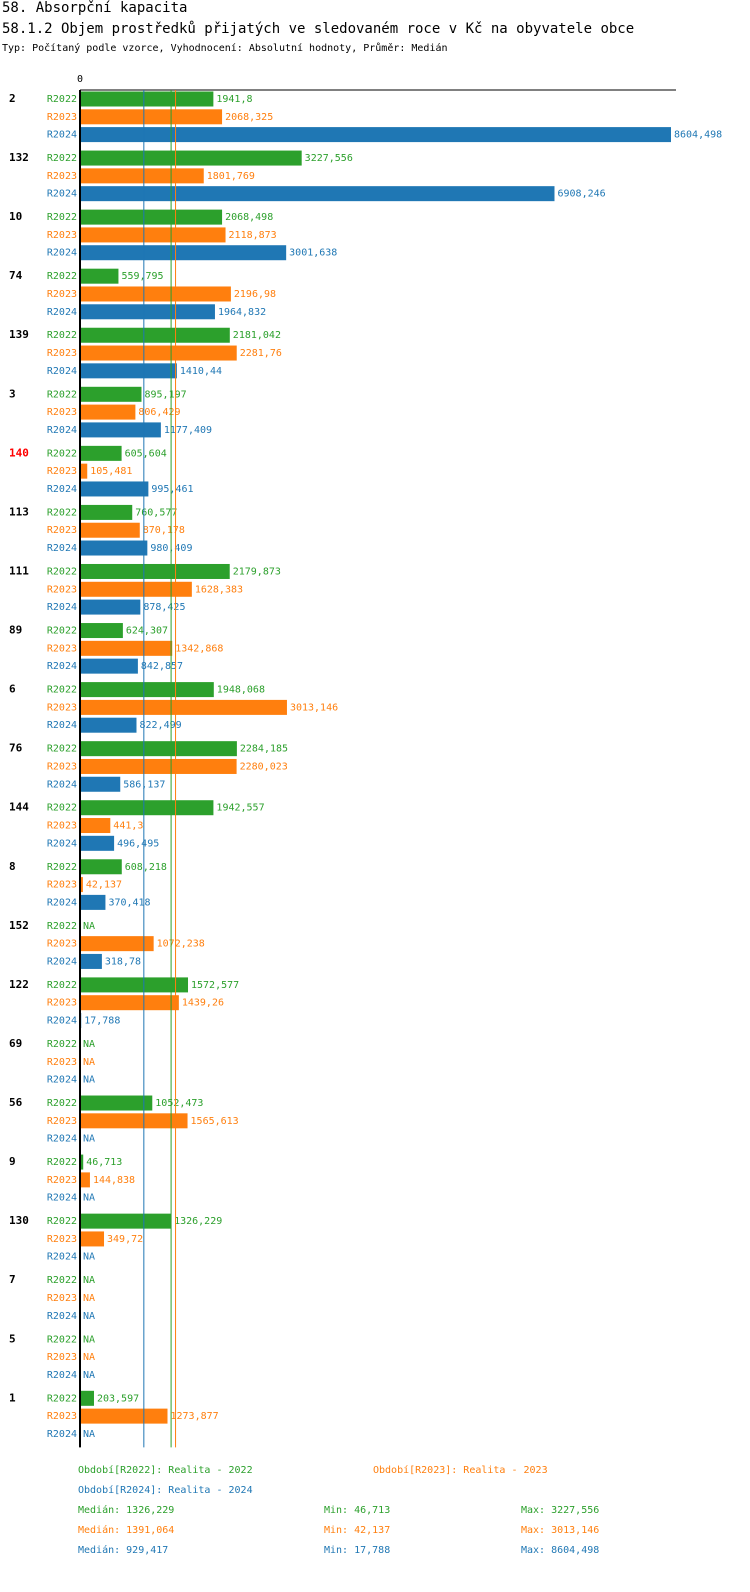 The height and width of the screenshot is (1592, 750). Describe the element at coordinates (12, 866) in the screenshot. I see `group-label: 8` at that location.